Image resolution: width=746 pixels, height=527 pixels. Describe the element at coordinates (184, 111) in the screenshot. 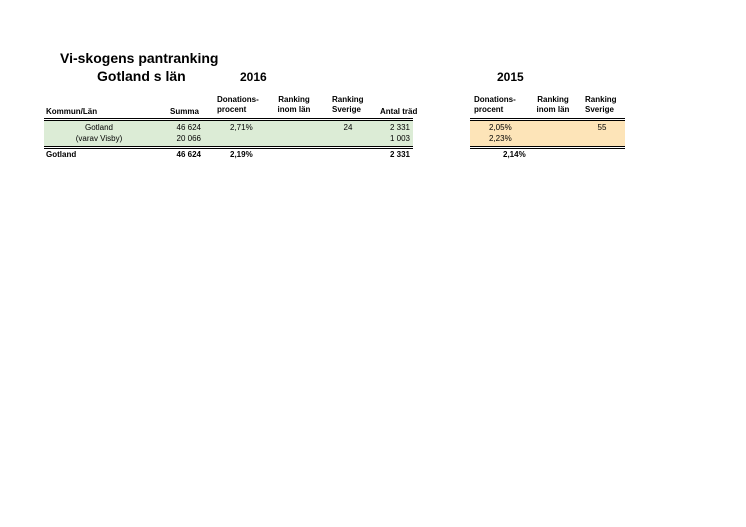

I see `header-summa: Summa` at that location.